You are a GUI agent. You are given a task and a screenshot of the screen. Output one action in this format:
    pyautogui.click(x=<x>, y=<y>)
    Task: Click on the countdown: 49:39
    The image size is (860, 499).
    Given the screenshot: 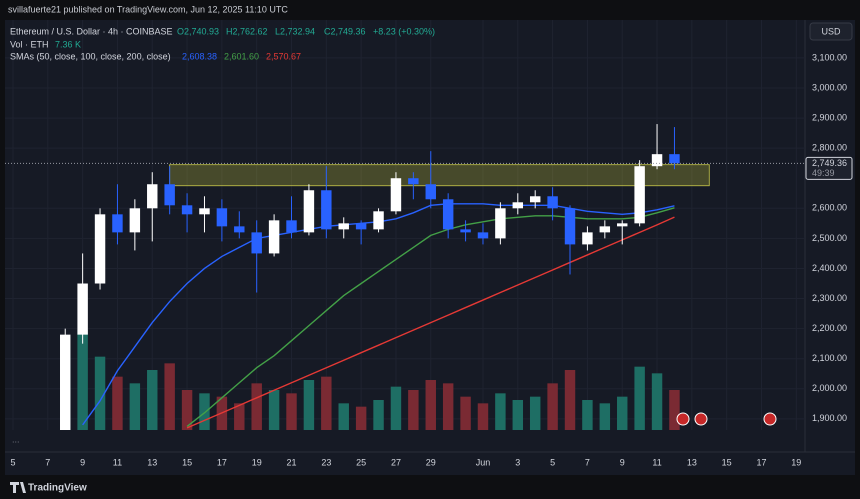 What is the action you would take?
    pyautogui.click(x=823, y=173)
    